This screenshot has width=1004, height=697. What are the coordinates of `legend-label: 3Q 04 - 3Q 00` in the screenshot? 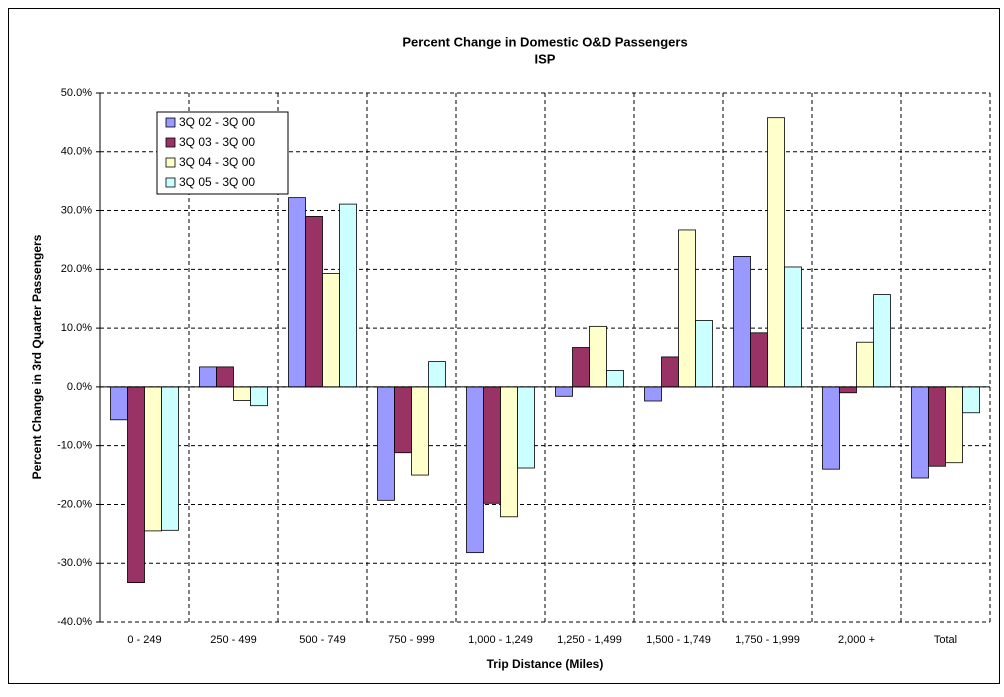 It's located at (217, 162).